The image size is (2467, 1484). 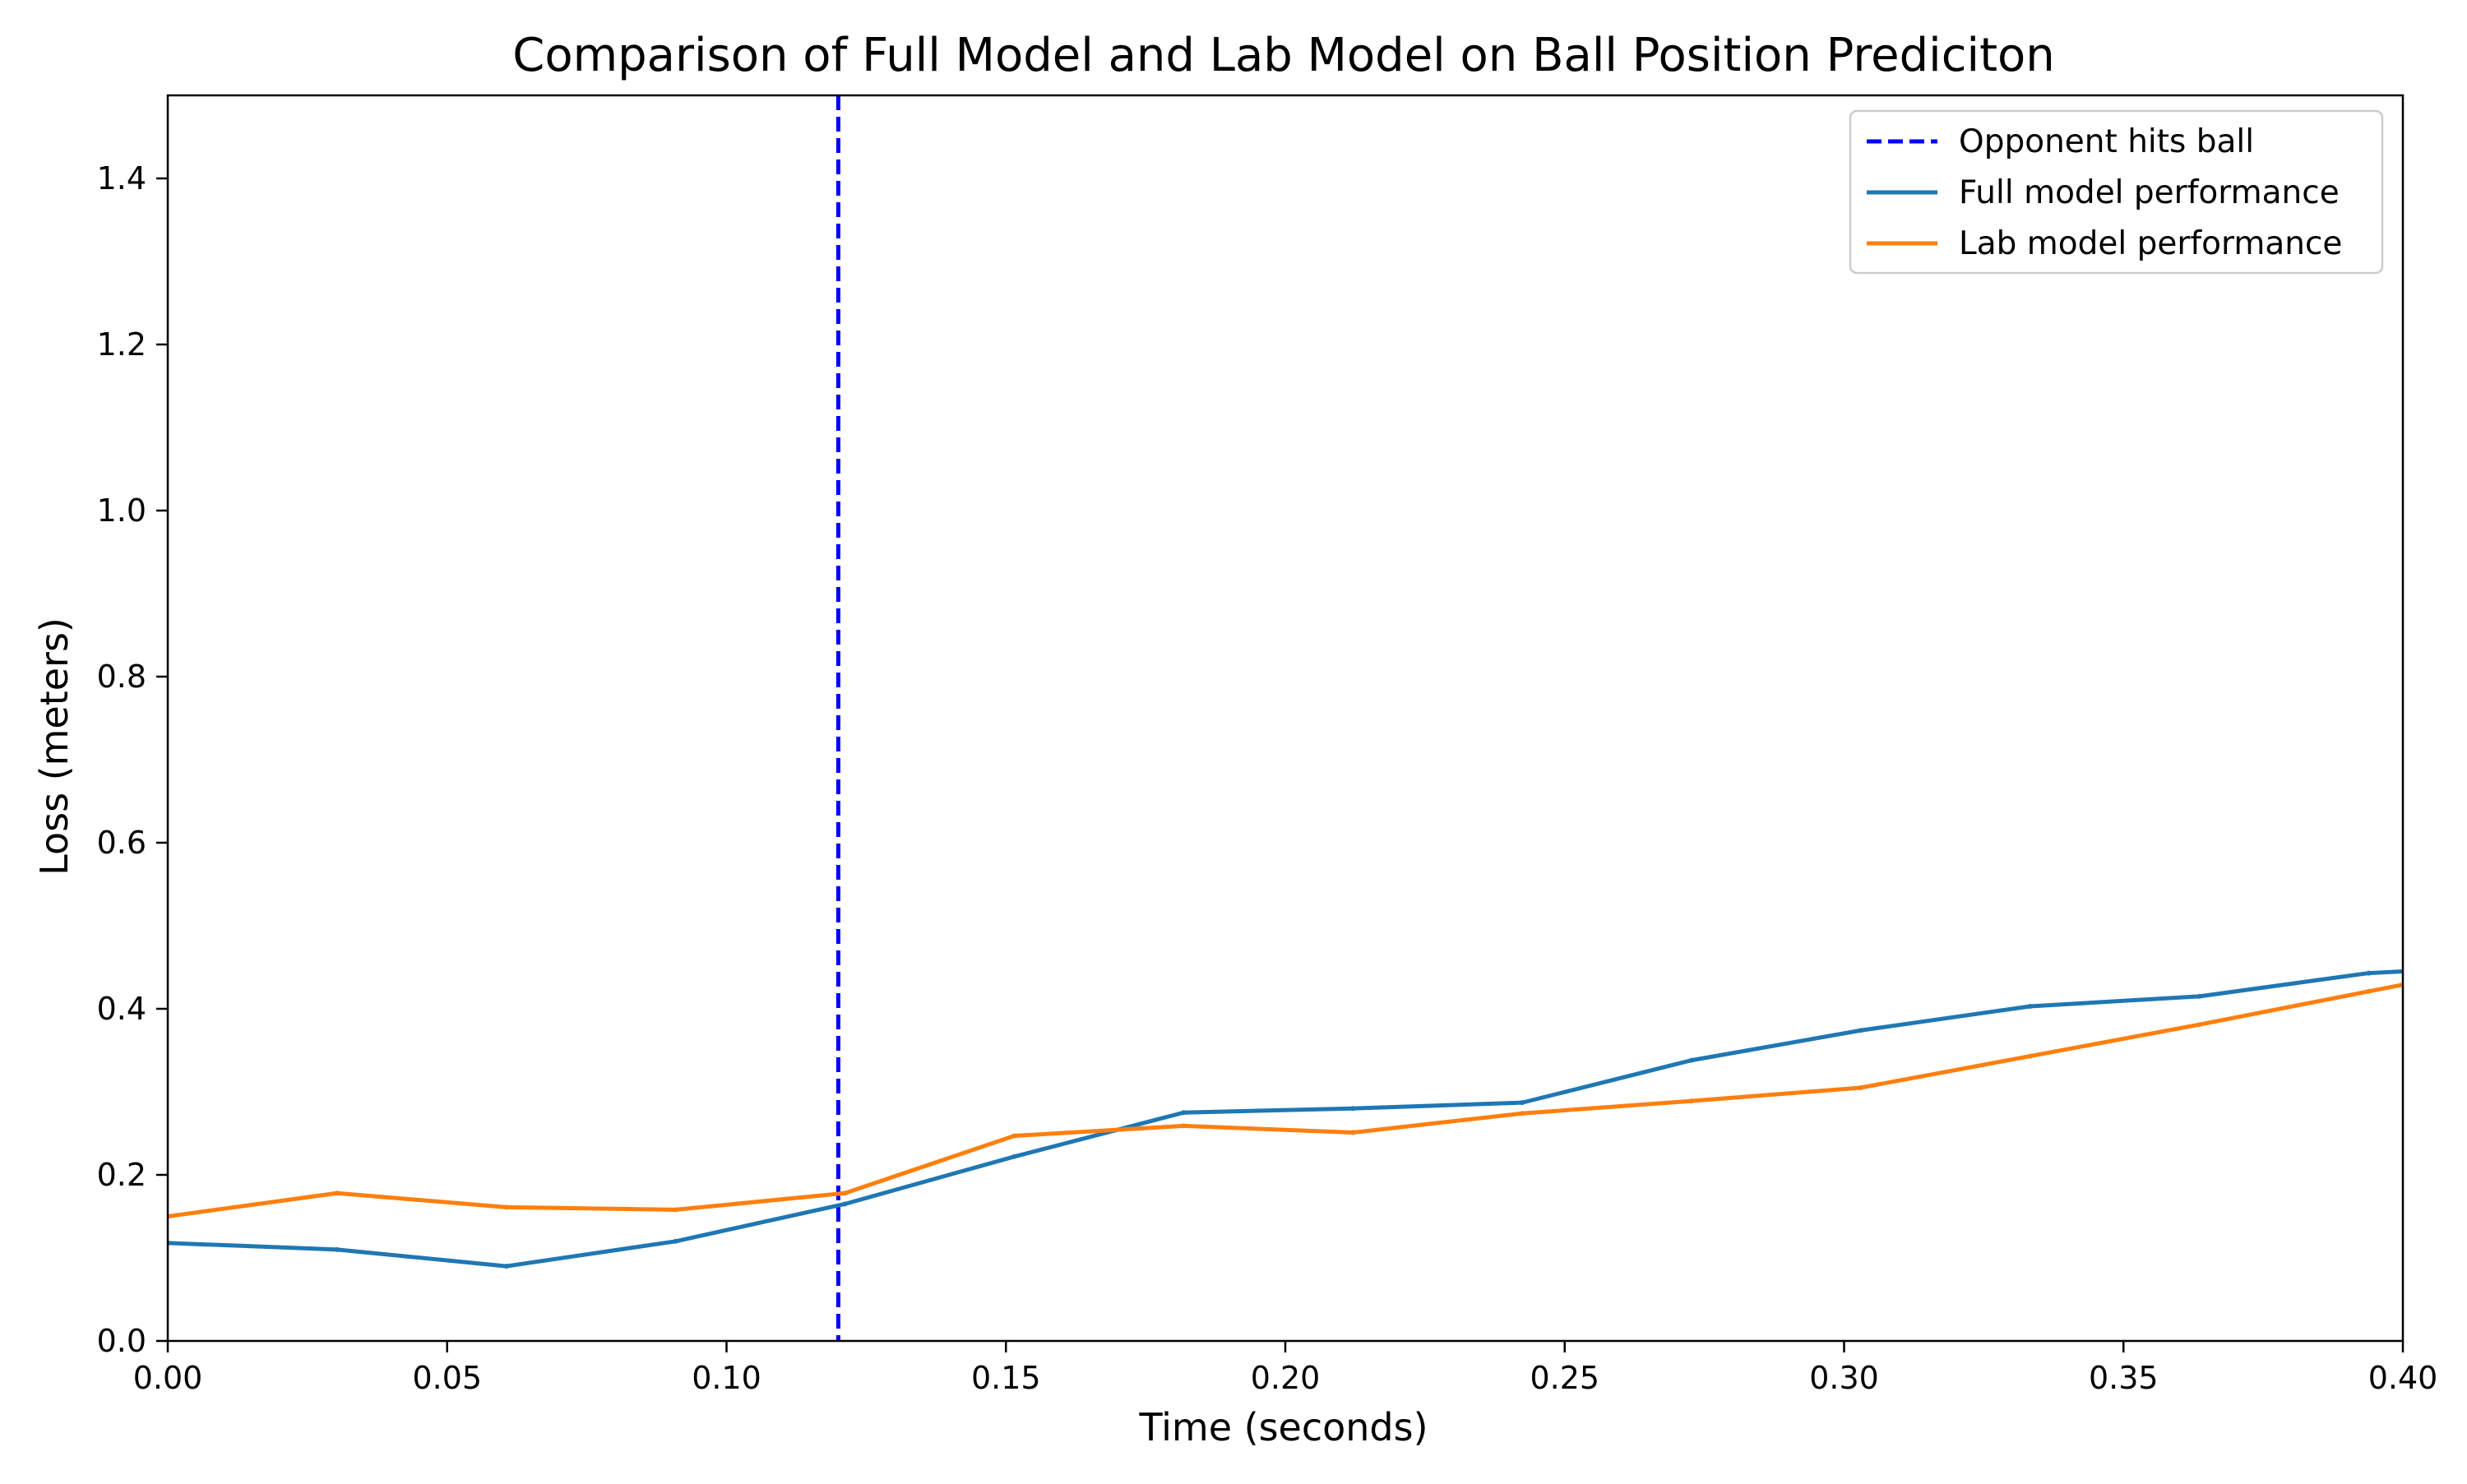 What do you see at coordinates (168, 1378) in the screenshot?
I see `x-tick-label: 0.00` at bounding box center [168, 1378].